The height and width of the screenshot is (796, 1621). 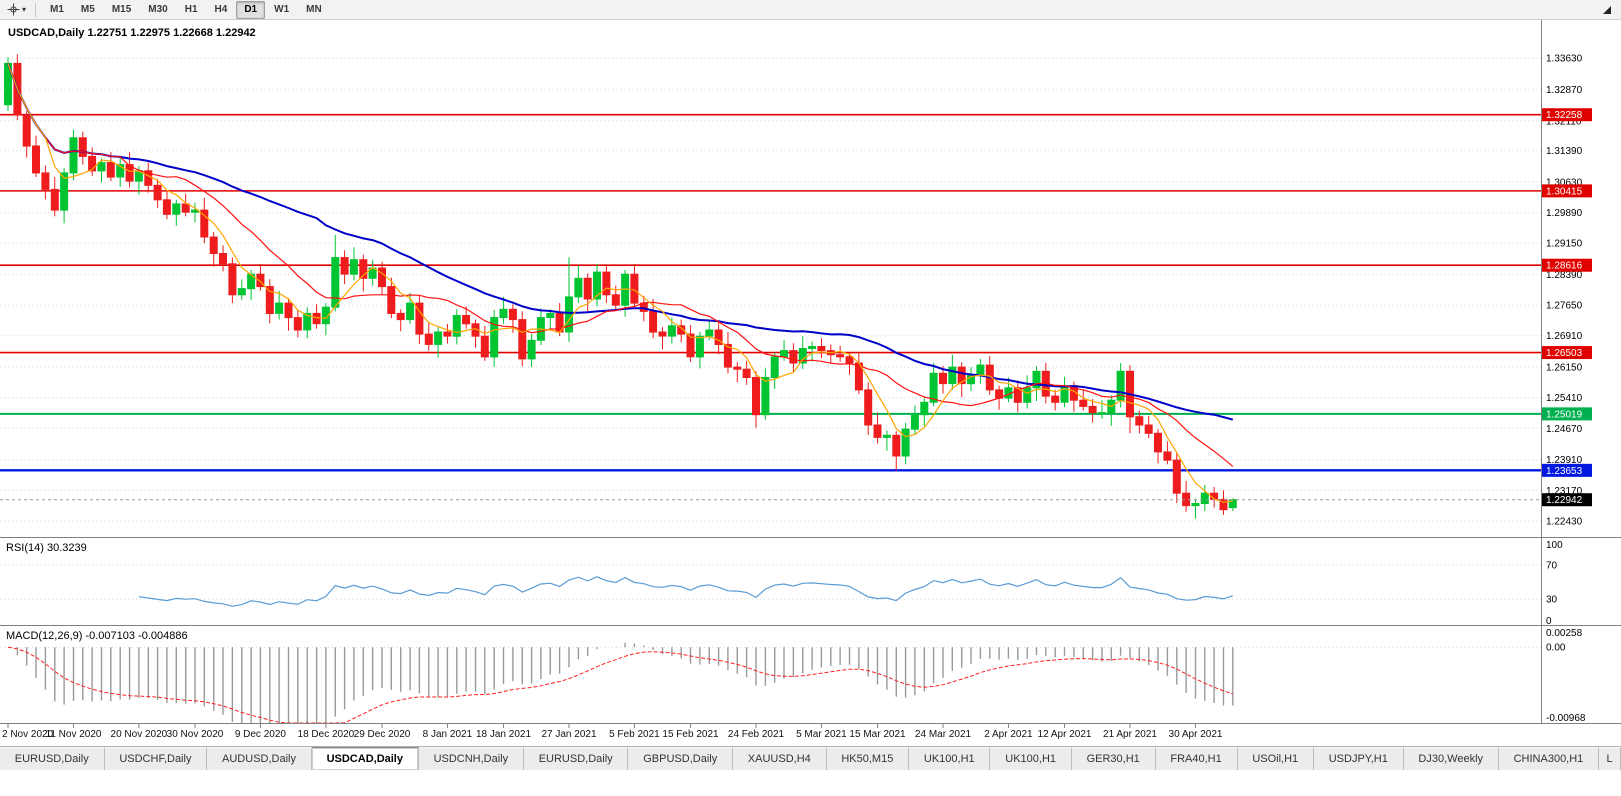 I want to click on date-label: 30 Apr 2021, so click(x=1196, y=734).